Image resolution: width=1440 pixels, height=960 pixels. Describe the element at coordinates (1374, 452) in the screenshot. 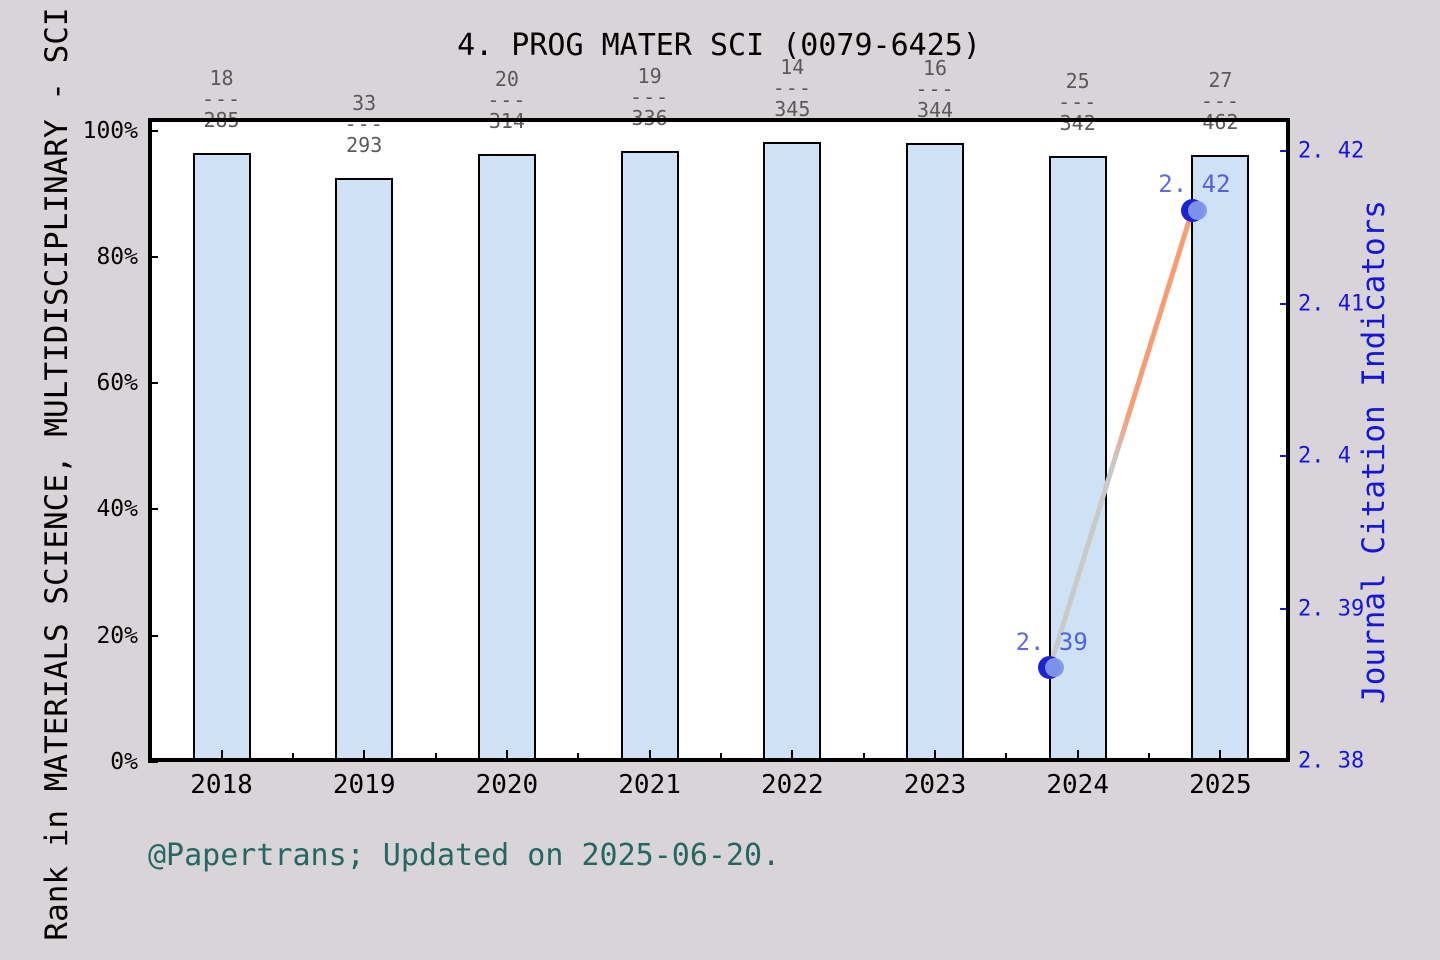

I see `right-axis-label: Journal Citation Indicators` at that location.